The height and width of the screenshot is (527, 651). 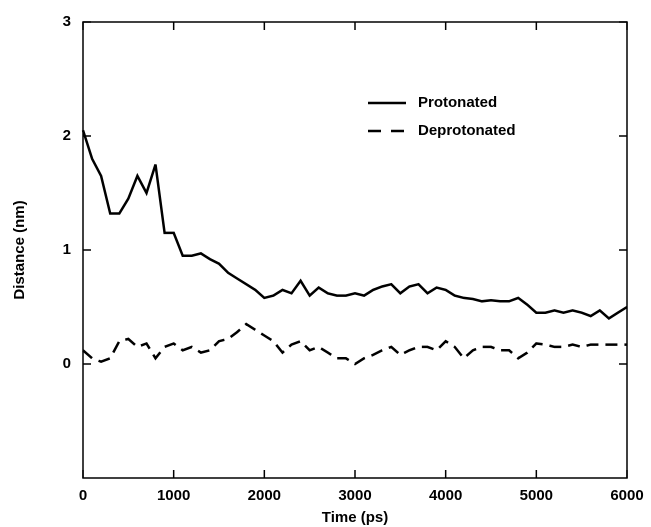 What do you see at coordinates (19, 249) in the screenshot?
I see `y-axis-label: Distance (nm)` at bounding box center [19, 249].